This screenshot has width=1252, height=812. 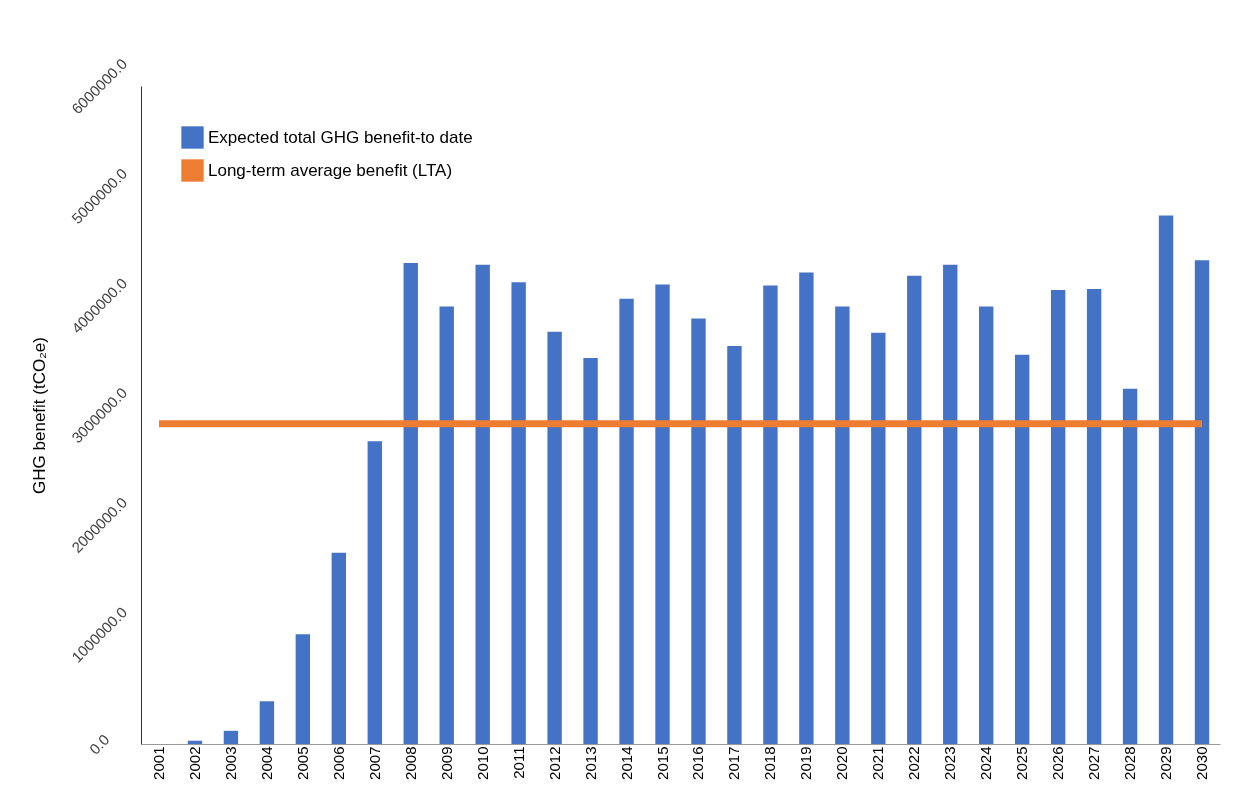 What do you see at coordinates (374, 763) in the screenshot?
I see `x-tick-label: 2007` at bounding box center [374, 763].